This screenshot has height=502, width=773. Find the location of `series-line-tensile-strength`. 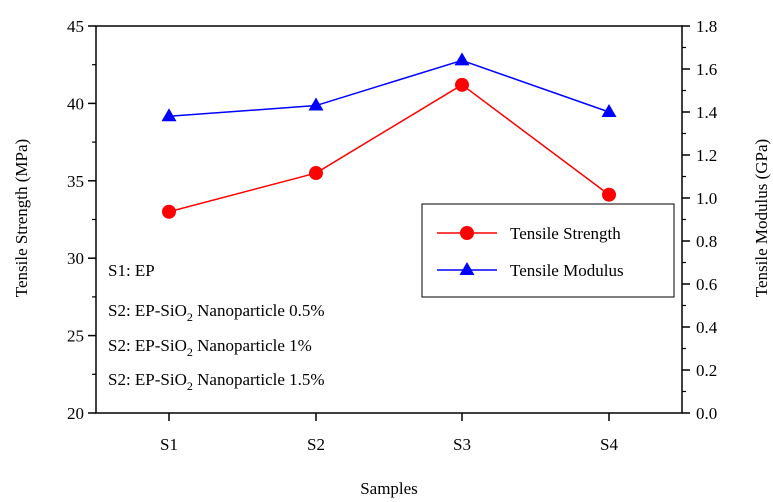

series-line-tensile-strength is located at coordinates (389, 148).